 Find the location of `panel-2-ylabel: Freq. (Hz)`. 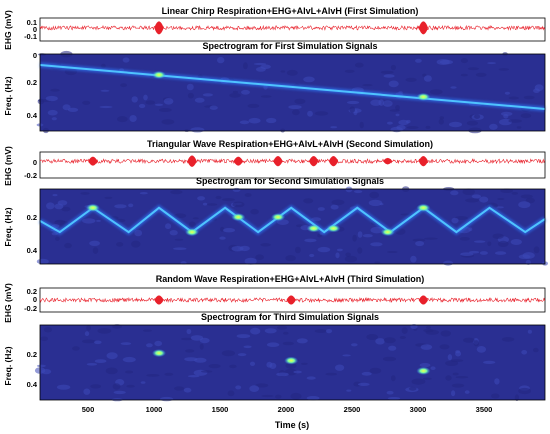

panel-2-ylabel: Freq. (Hz) is located at coordinates (8, 95).